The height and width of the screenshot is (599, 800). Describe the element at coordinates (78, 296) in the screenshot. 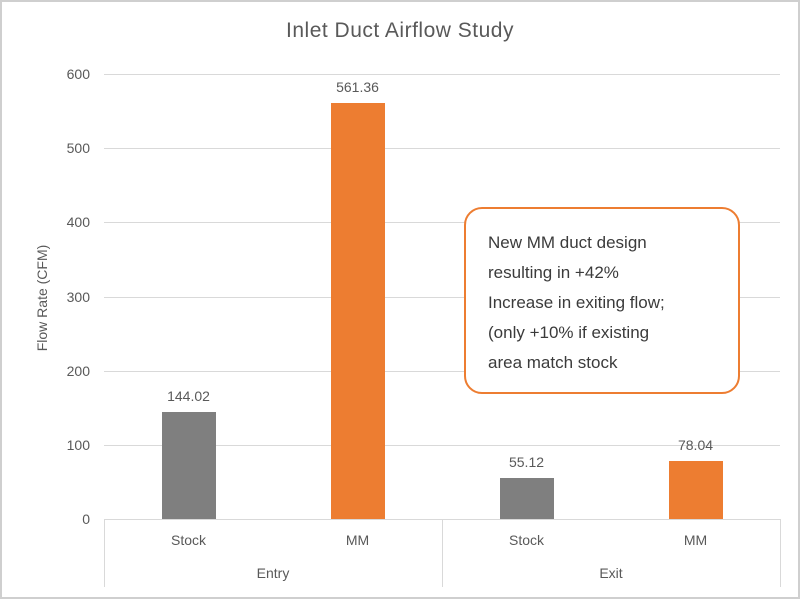

I see `y-tick-label-300: 300` at that location.